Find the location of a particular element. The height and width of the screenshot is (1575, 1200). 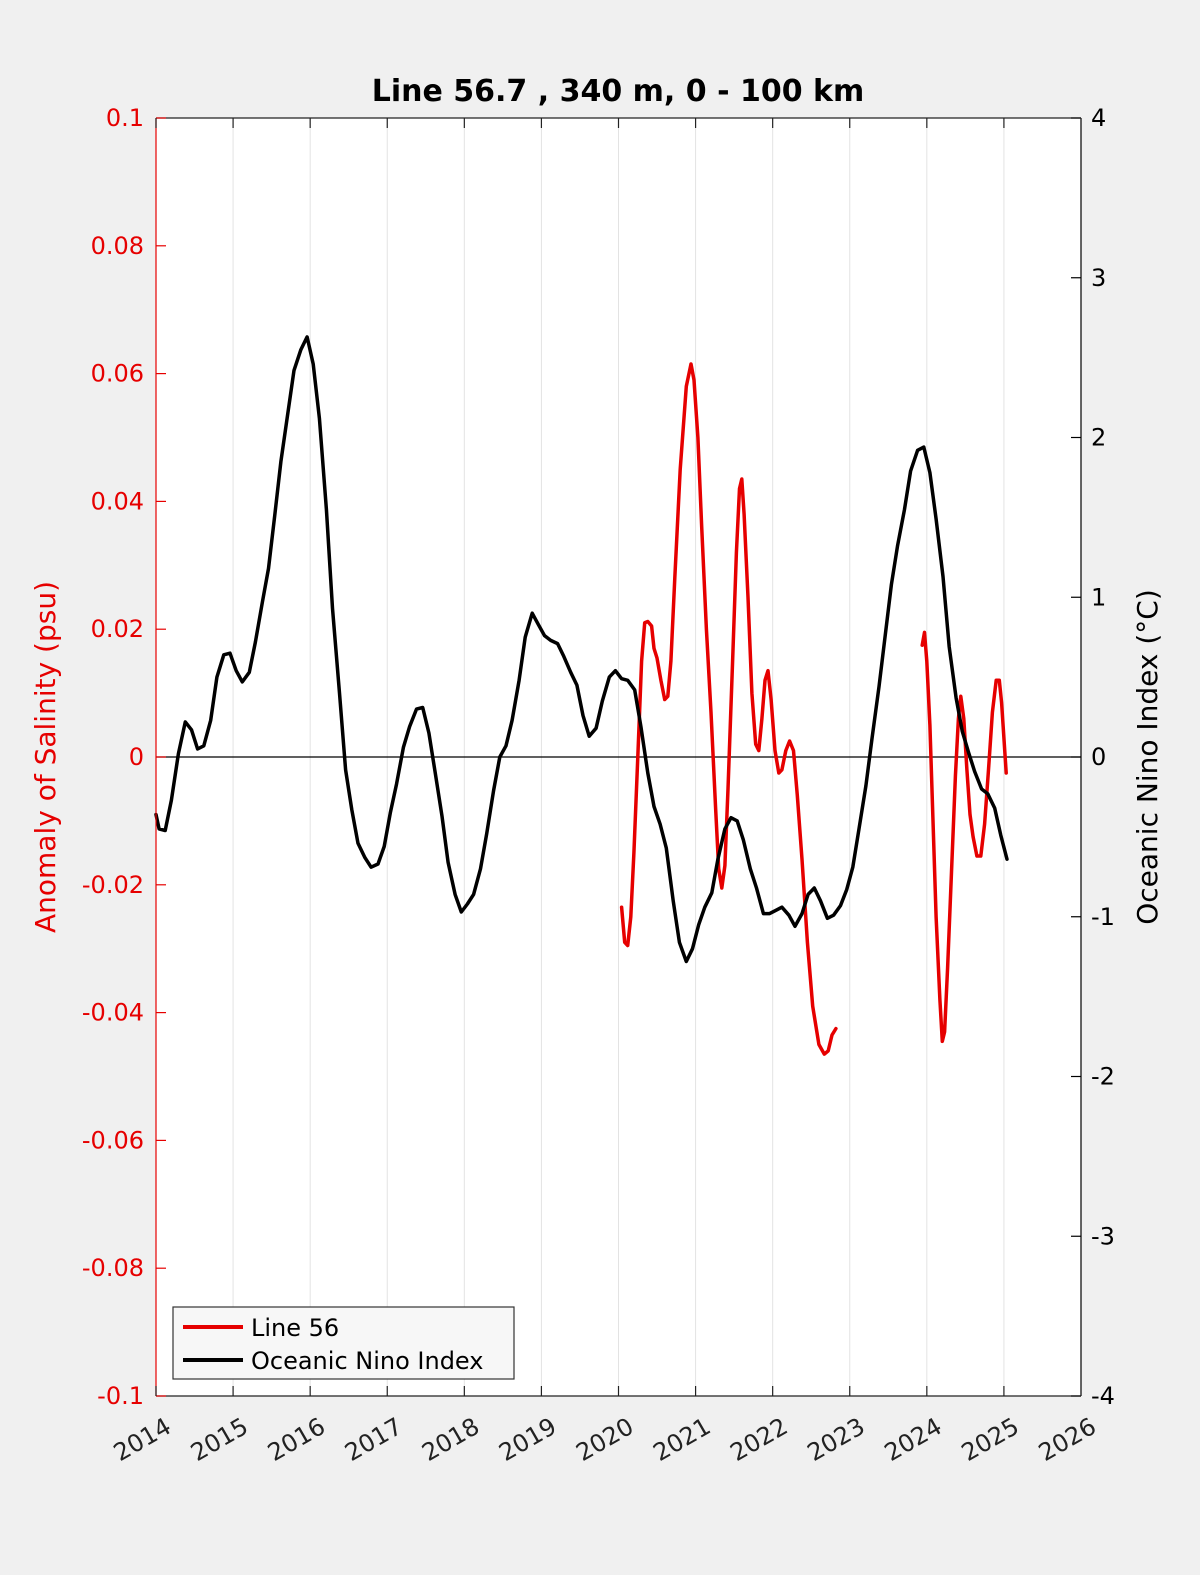

y-tick-label-right: 4 is located at coordinates (1098, 118).